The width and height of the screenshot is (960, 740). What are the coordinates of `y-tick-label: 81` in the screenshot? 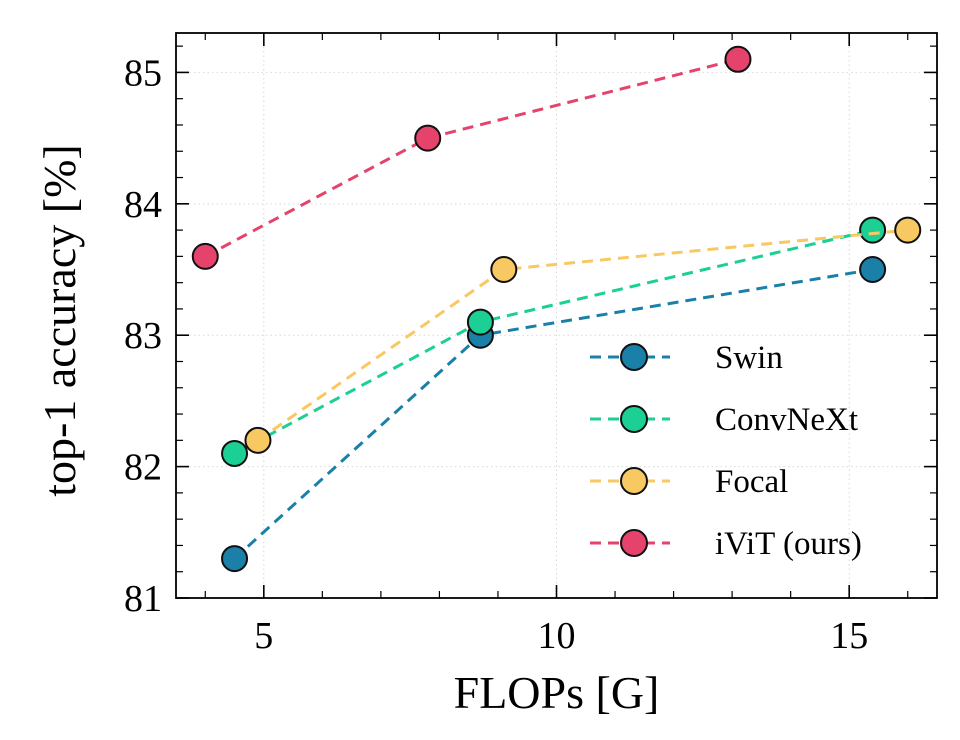 It's located at (143, 599).